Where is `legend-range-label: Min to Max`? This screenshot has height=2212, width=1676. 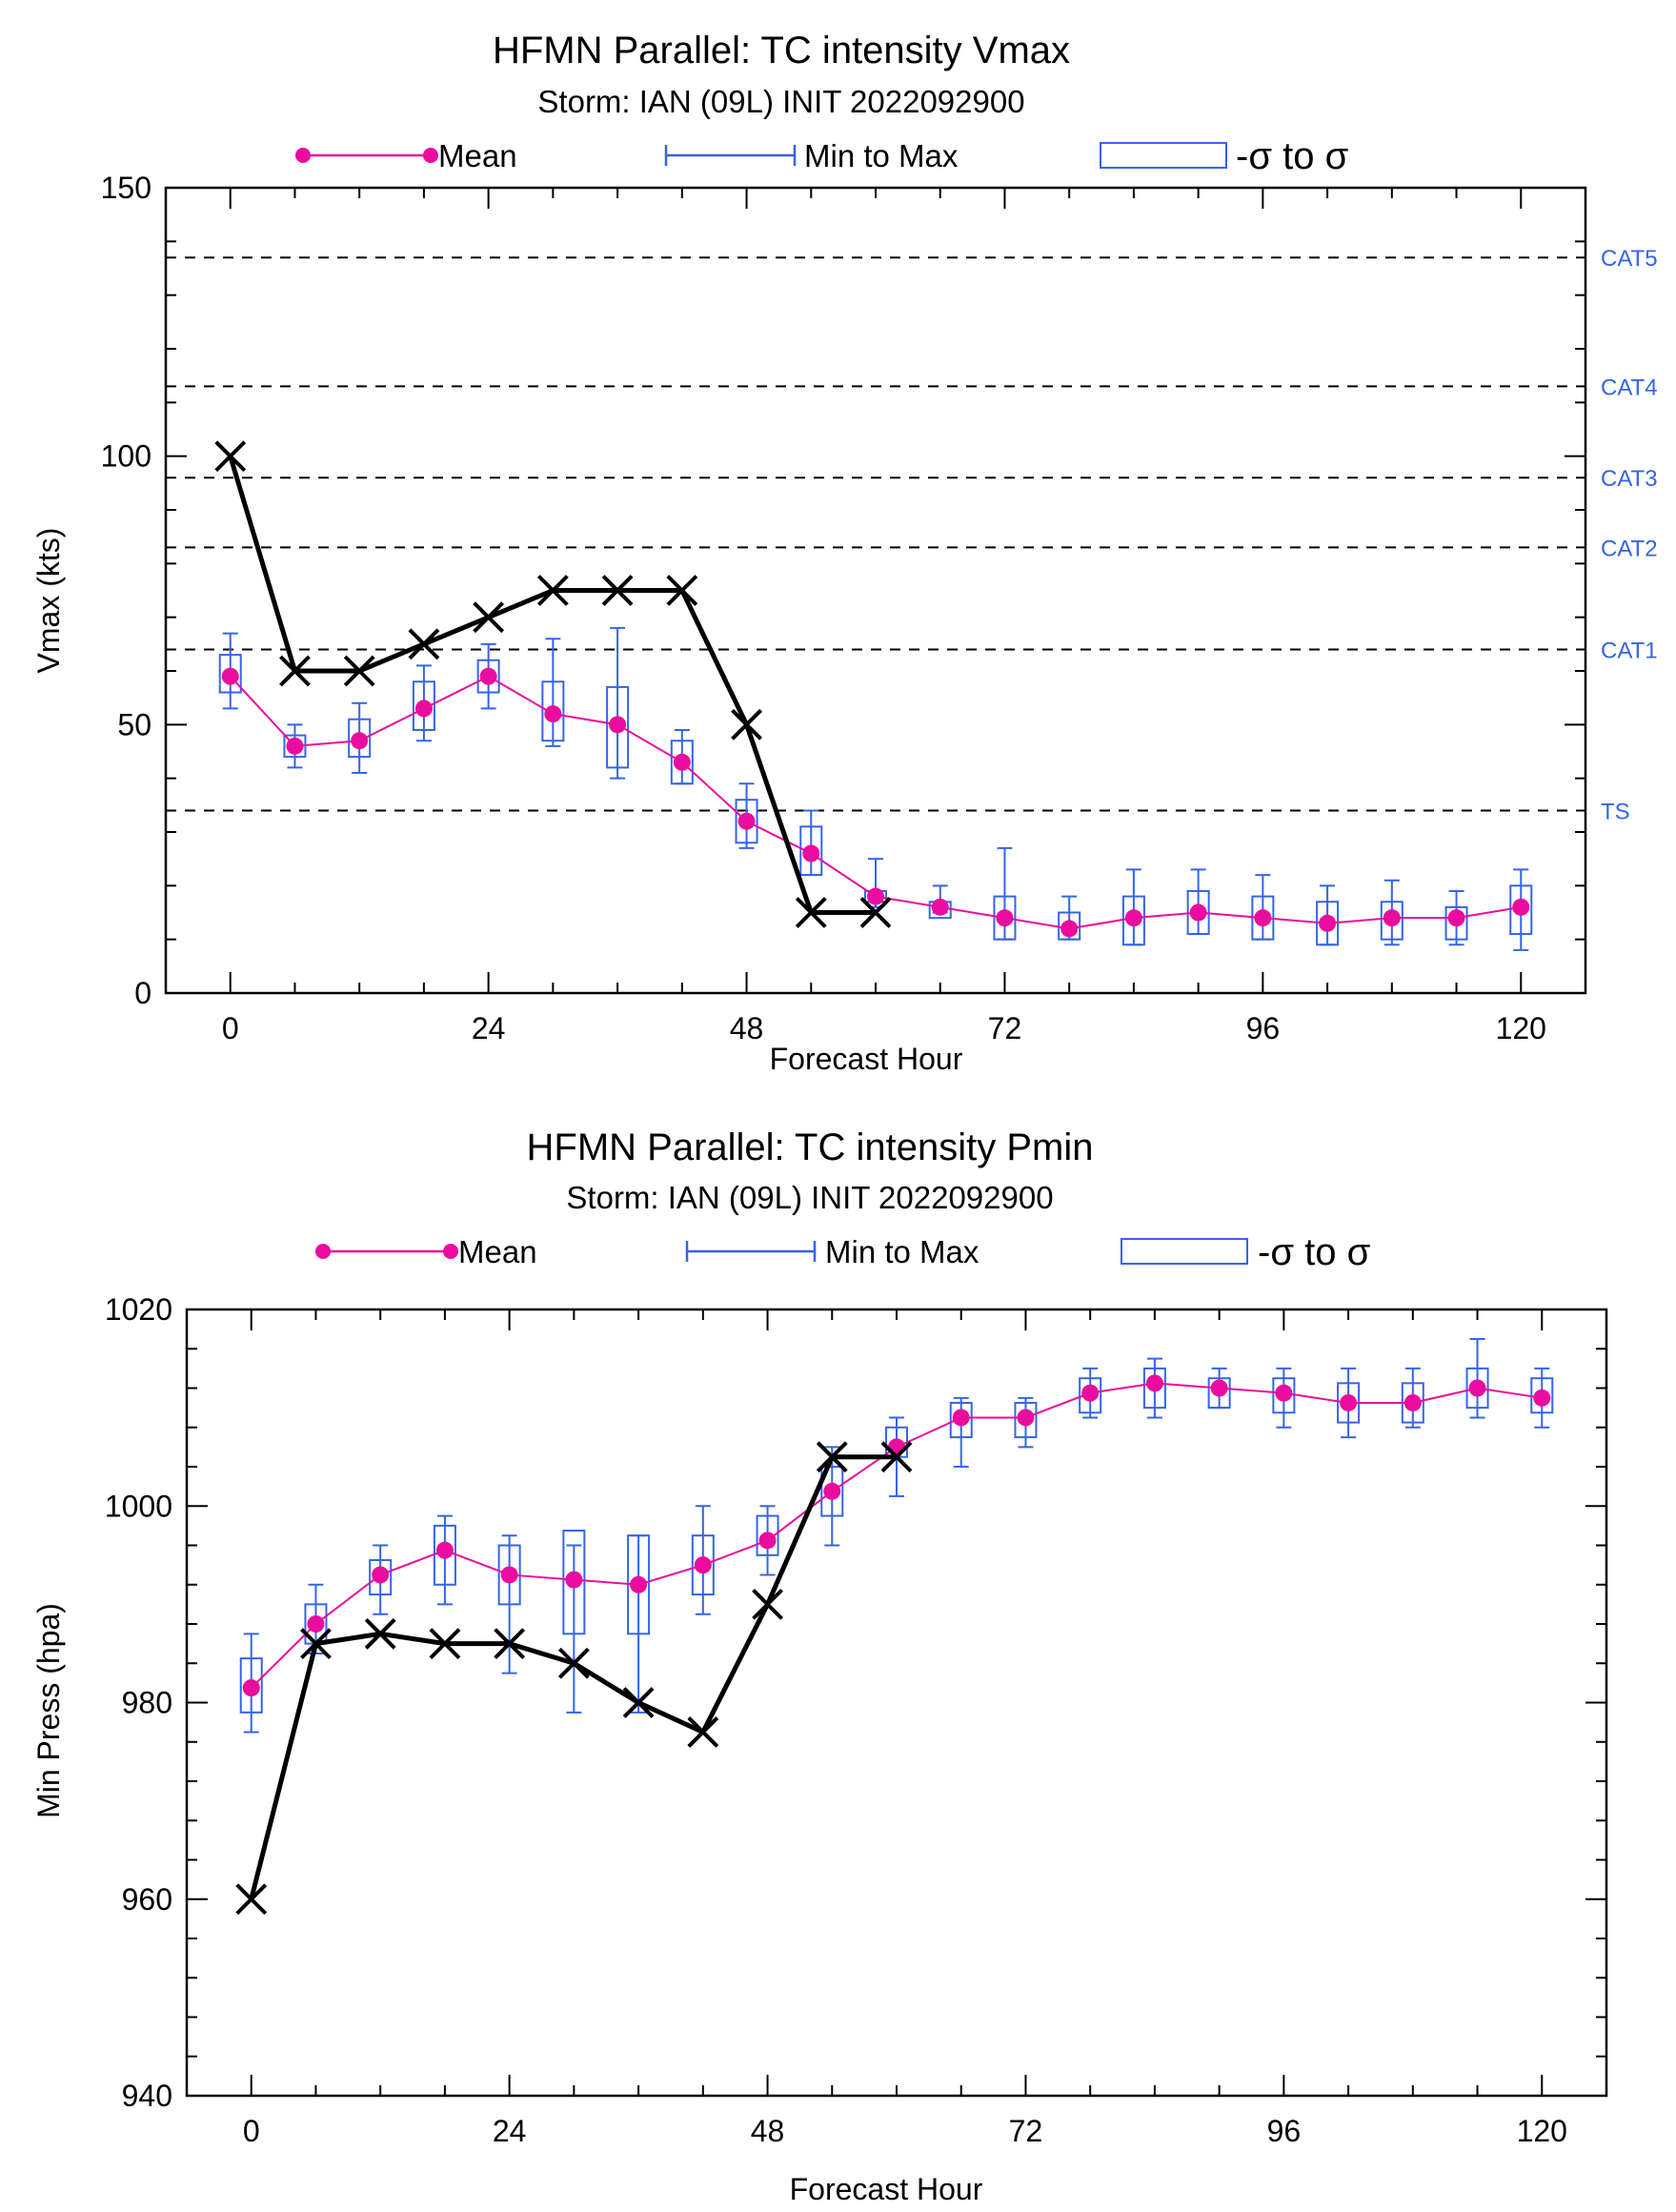 legend-range-label: Min to Max is located at coordinates (902, 1251).